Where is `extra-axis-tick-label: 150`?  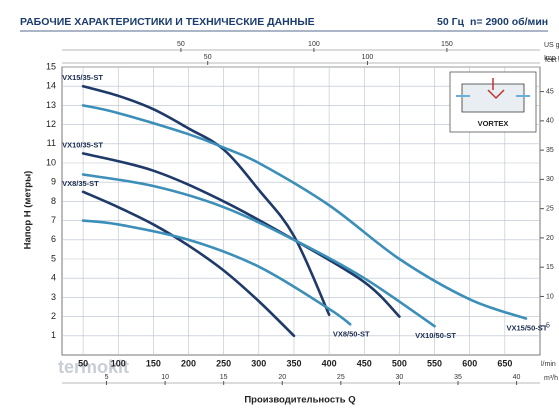 extra-axis-tick-label: 150 is located at coordinates (447, 44).